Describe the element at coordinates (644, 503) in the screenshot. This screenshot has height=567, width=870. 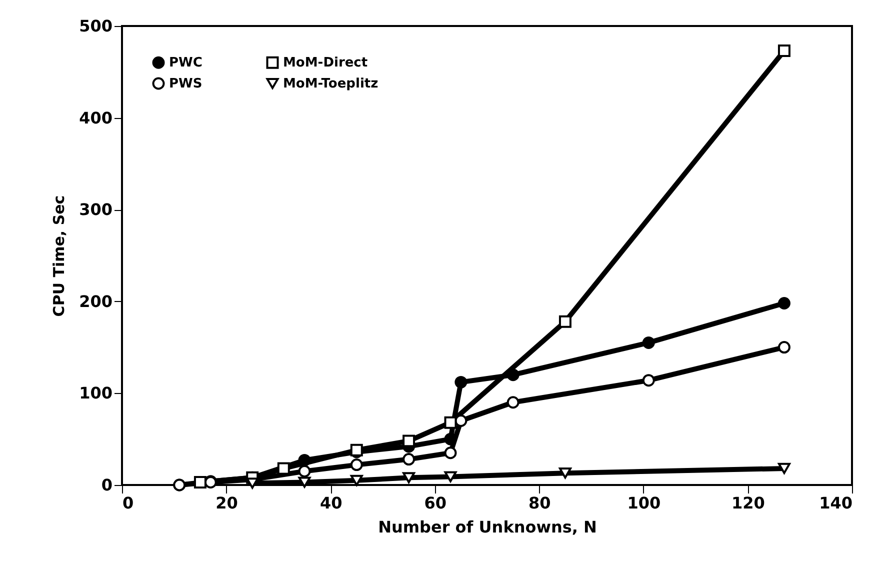
I see `x-tick-label: 100` at that location.